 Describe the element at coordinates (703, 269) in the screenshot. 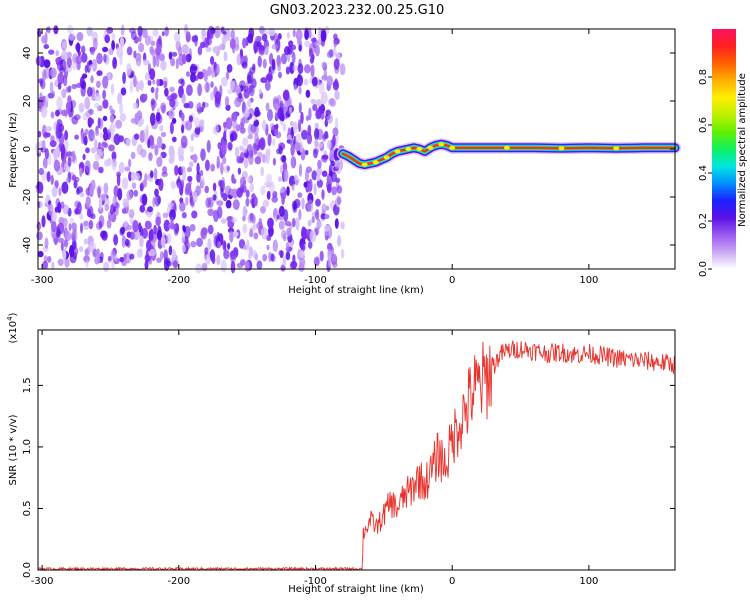

I see `colorbar-tick-label: 0.0` at that location.